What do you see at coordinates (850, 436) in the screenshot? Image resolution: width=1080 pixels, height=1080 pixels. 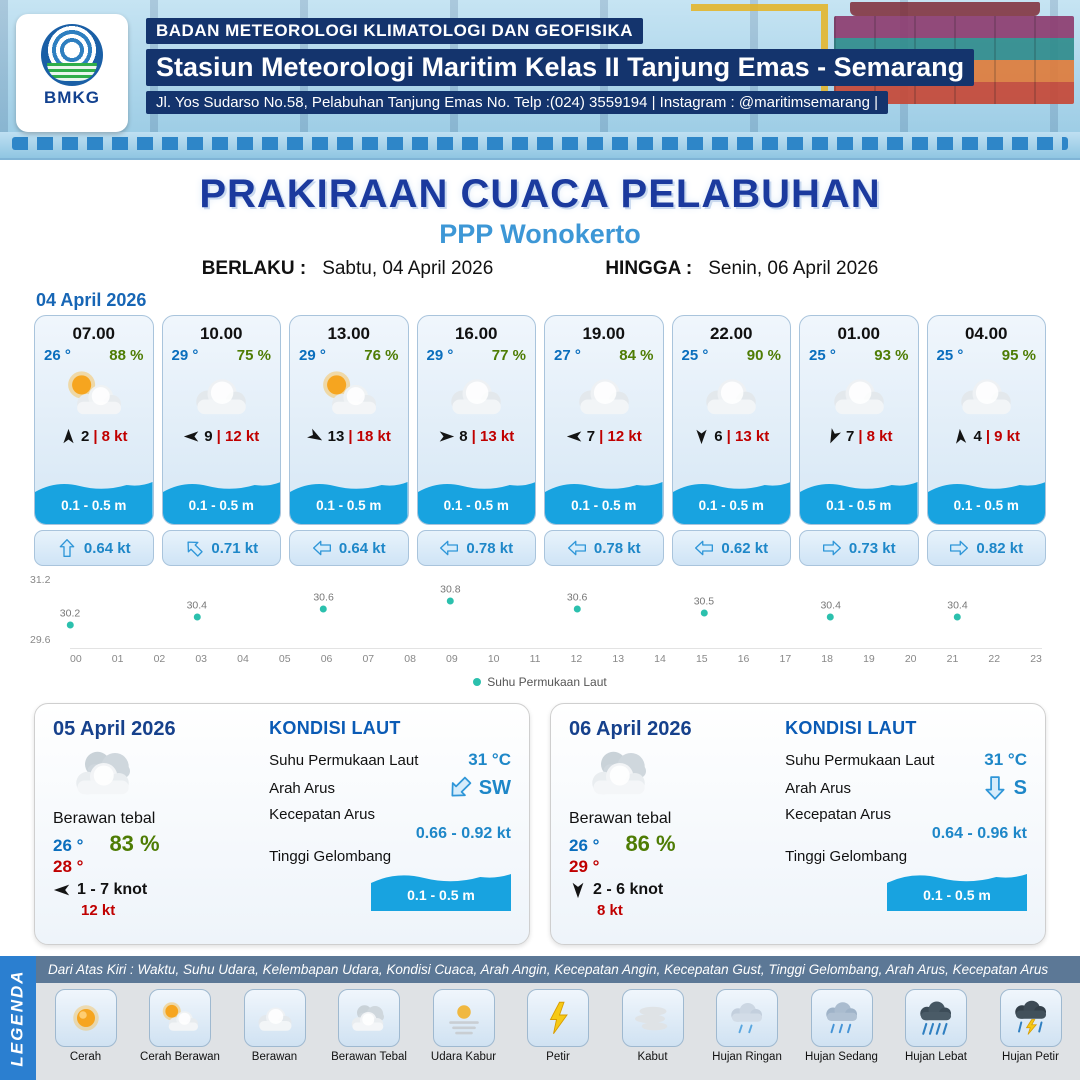 I see `wind-speed: 7` at bounding box center [850, 436].